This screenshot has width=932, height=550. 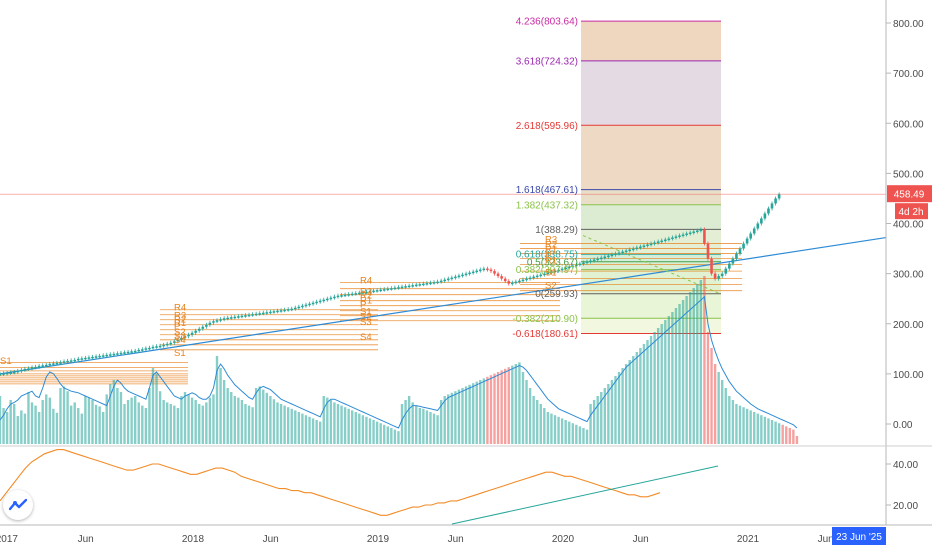 What do you see at coordinates (908, 174) in the screenshot?
I see `y-tick-label: 500.00` at bounding box center [908, 174].